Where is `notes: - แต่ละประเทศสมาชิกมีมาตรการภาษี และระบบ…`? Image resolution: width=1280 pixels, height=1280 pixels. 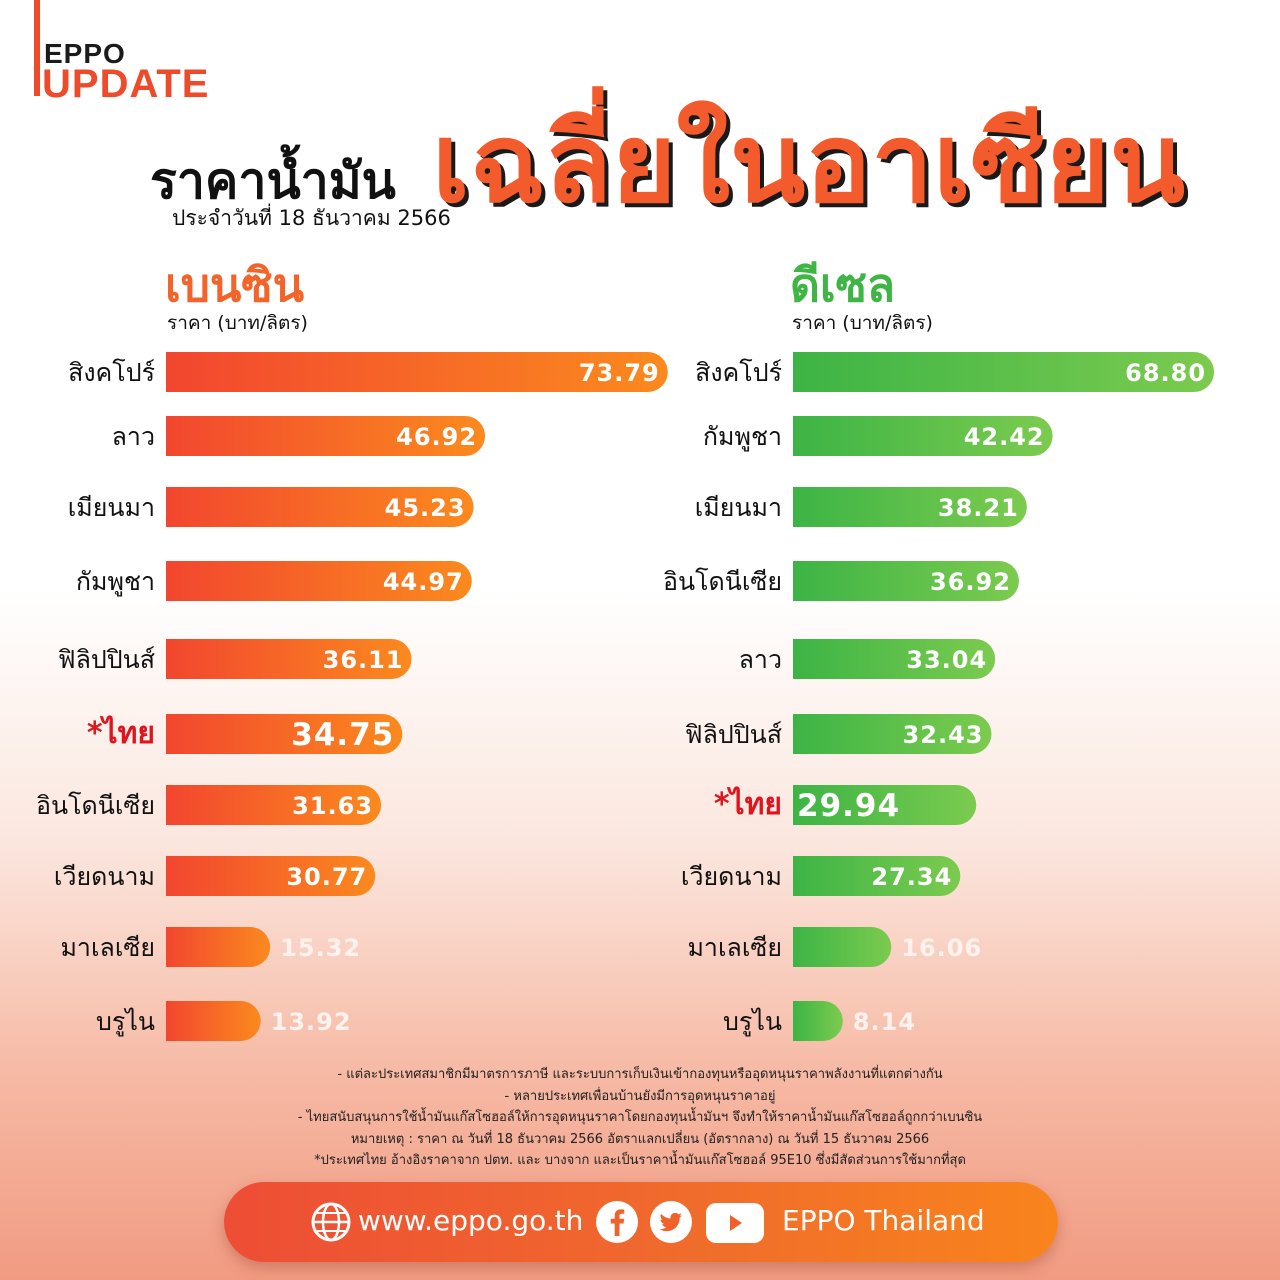 notes: - แต่ละประเทศสมาชิกมีมาตรการภาษี และระบบ… is located at coordinates (640, 1118).